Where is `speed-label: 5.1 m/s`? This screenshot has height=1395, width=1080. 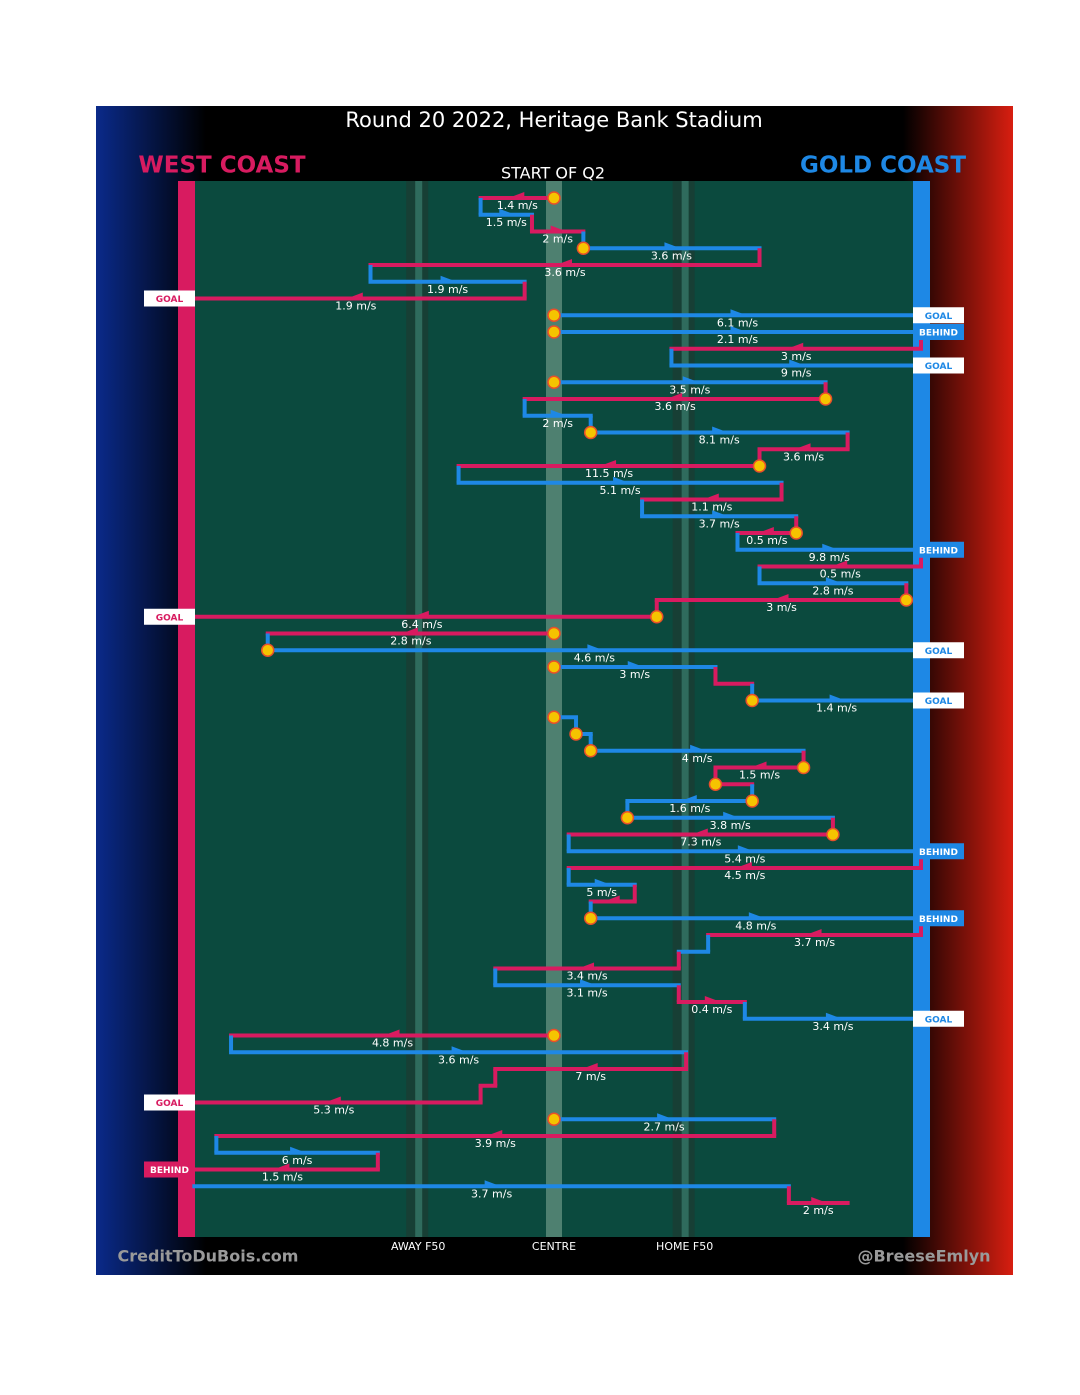
speed-label: 5.1 m/s is located at coordinates (619, 490).